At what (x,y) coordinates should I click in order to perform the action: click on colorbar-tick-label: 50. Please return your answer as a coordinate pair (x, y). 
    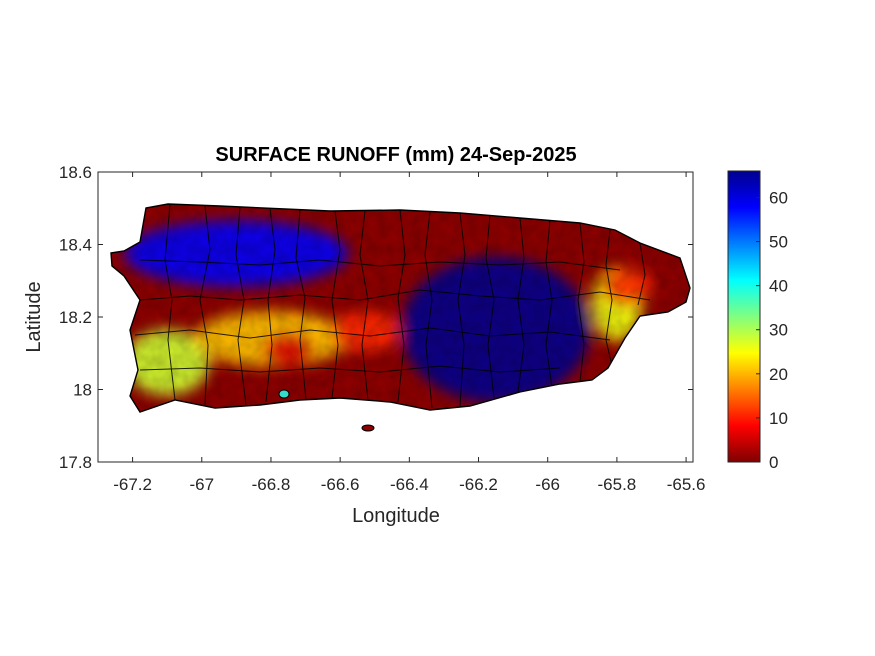
    Looking at the image, I should click on (778, 242).